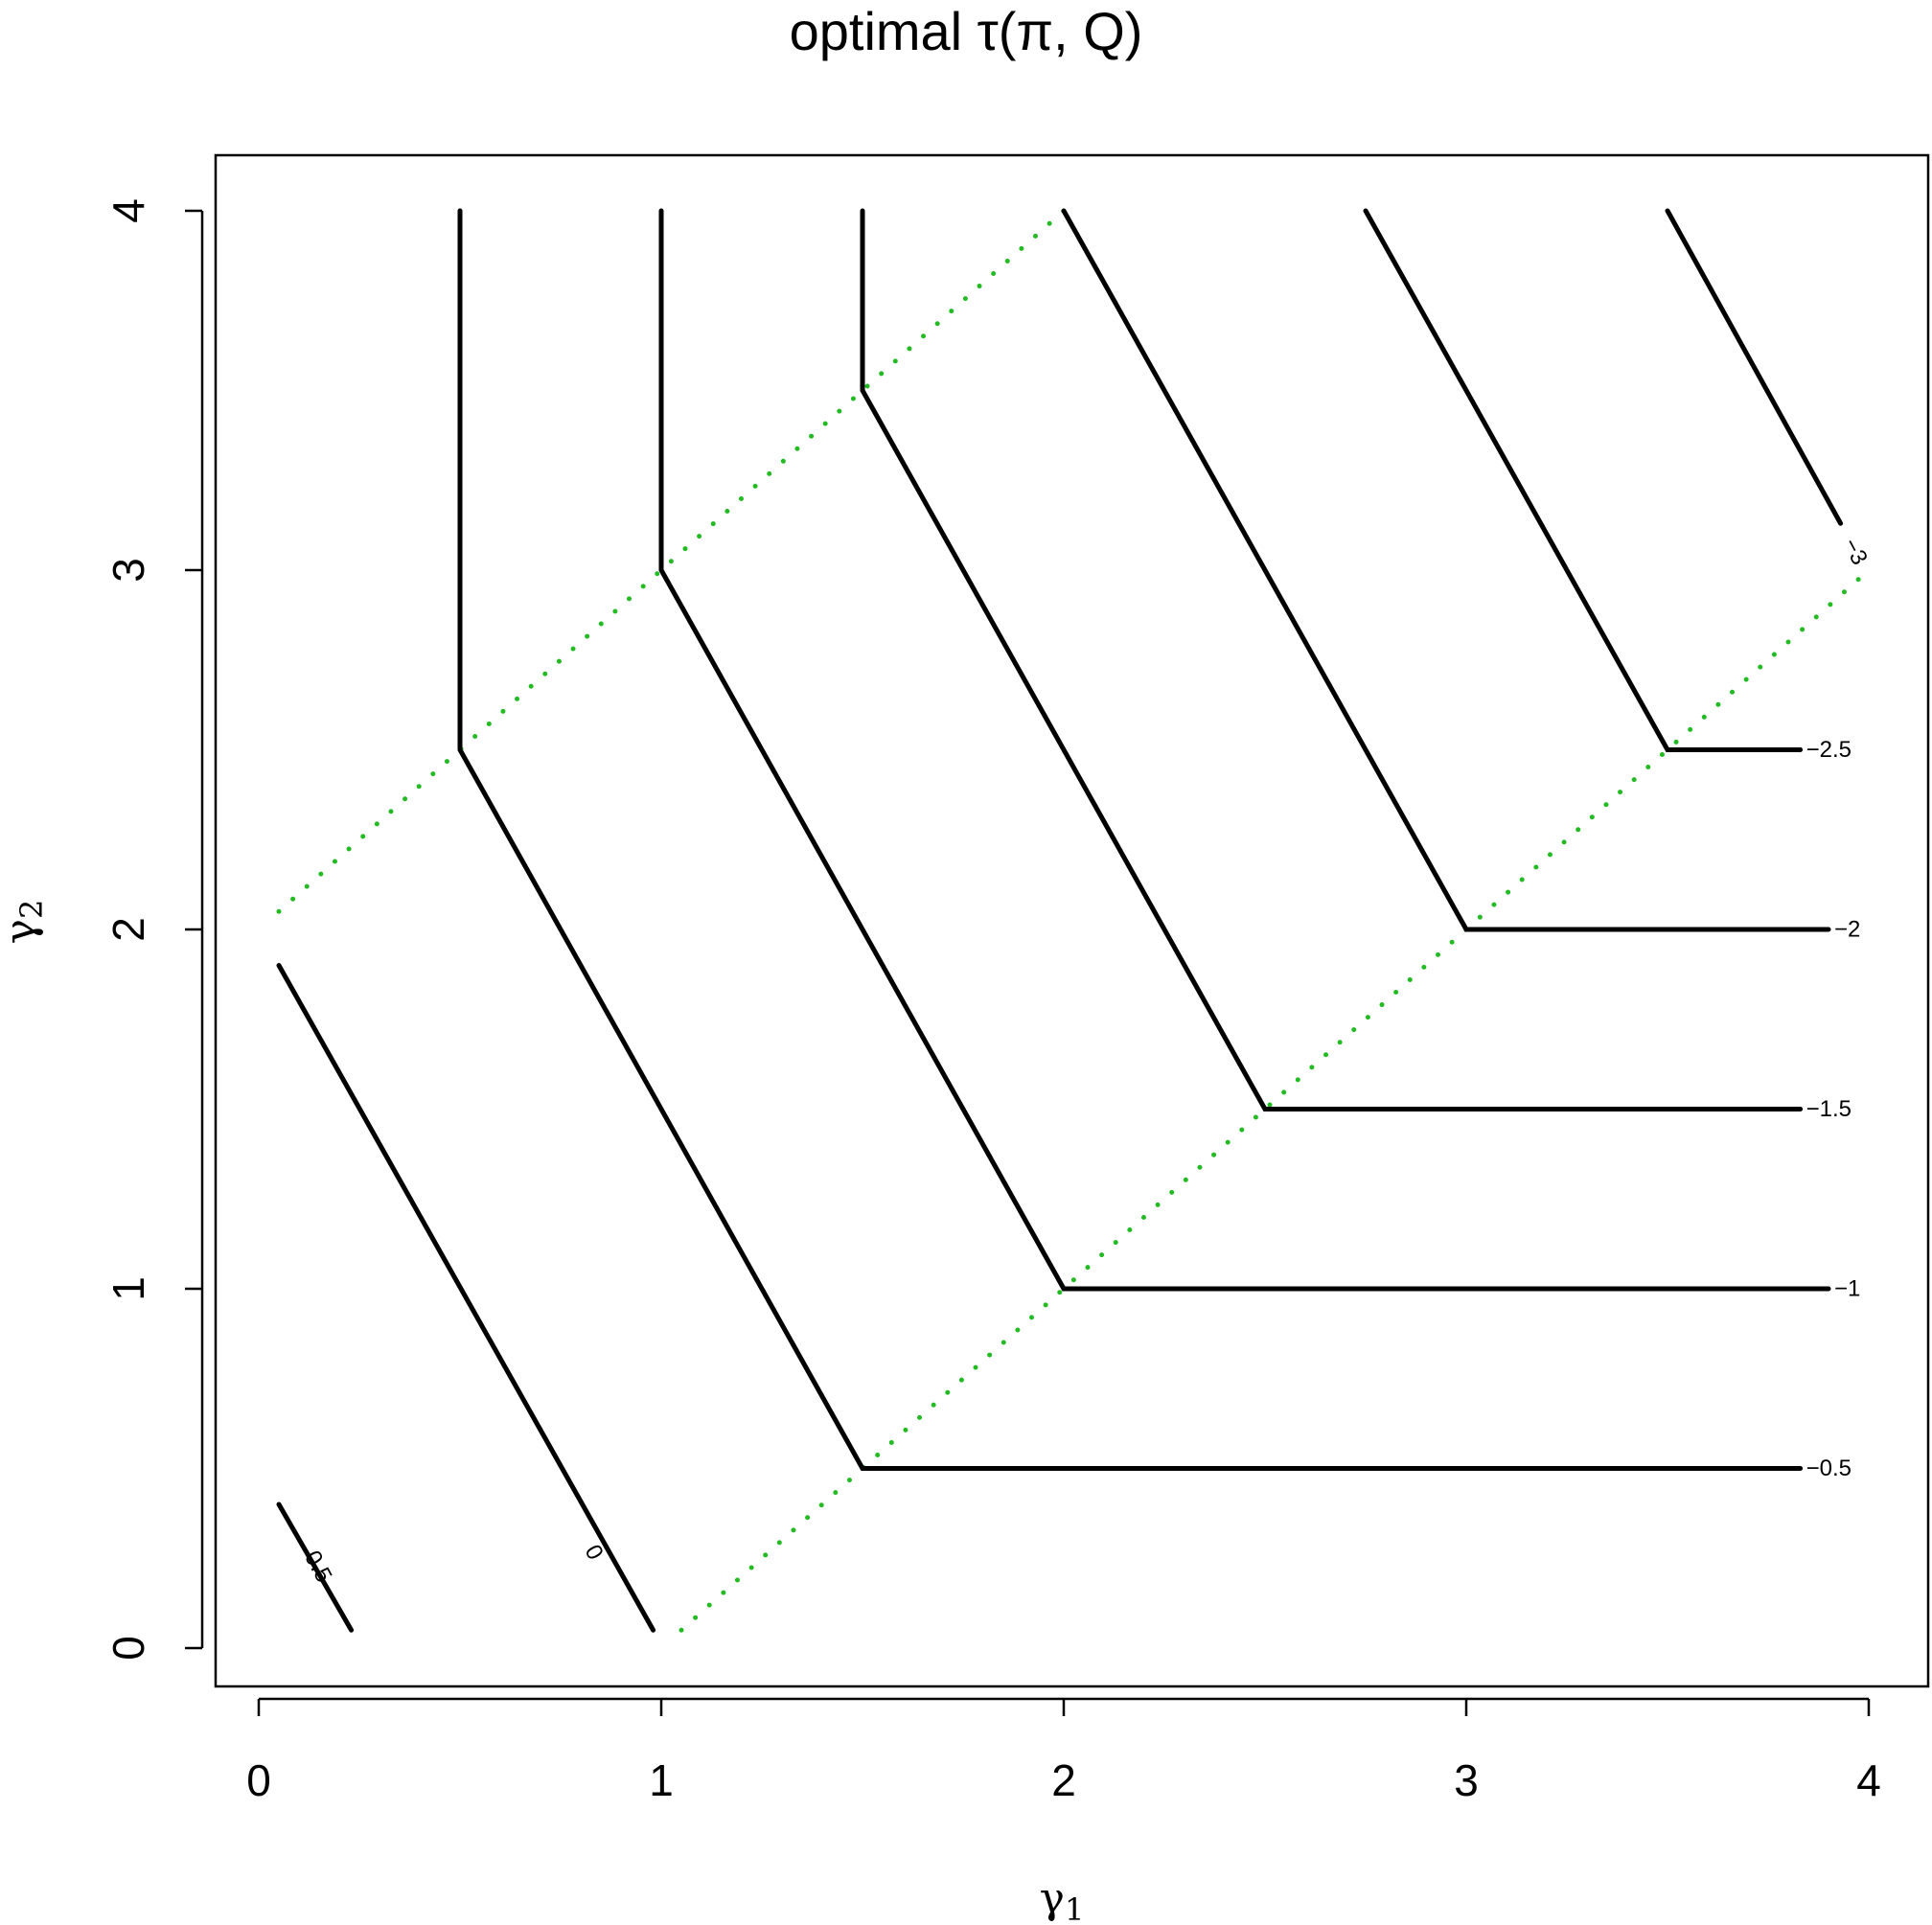 The width and height of the screenshot is (1932, 1925). What do you see at coordinates (128, 570) in the screenshot?
I see `y-tick-label: 3` at bounding box center [128, 570].